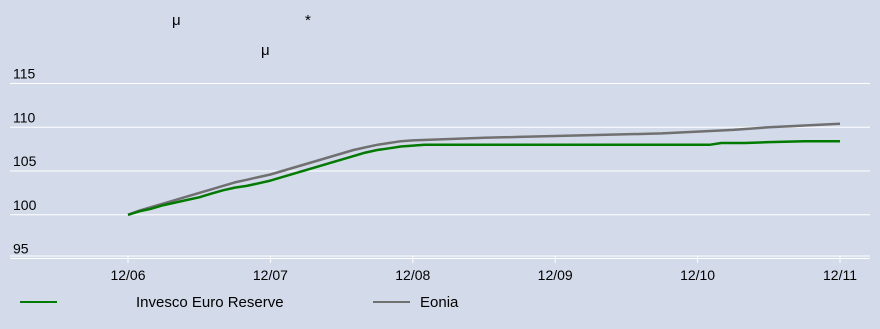  Describe the element at coordinates (38, 302) in the screenshot. I see `legend-swatch-invesco` at that location.